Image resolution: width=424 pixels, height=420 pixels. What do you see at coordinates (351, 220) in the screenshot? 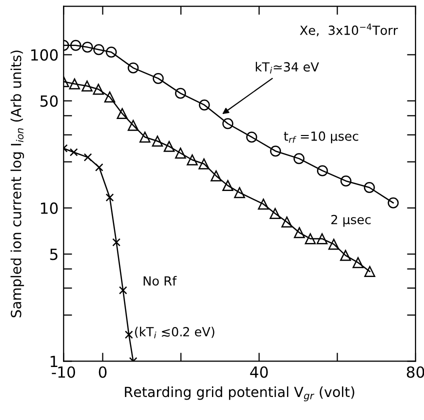
I see `series-label: 2 μsec` at bounding box center [351, 220].